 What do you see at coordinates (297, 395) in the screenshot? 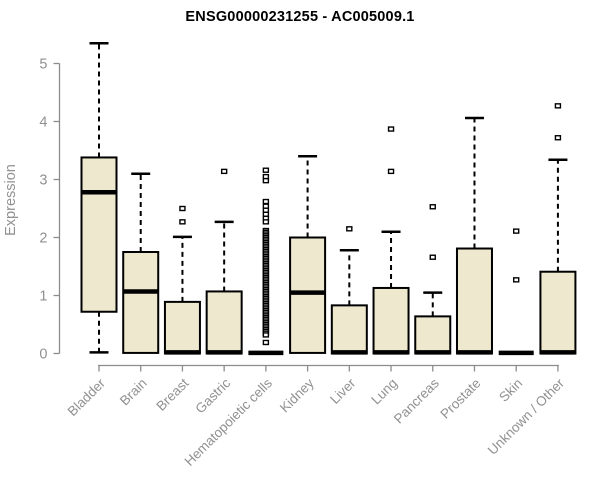
I see `x-category-label: Kidney` at bounding box center [297, 395].